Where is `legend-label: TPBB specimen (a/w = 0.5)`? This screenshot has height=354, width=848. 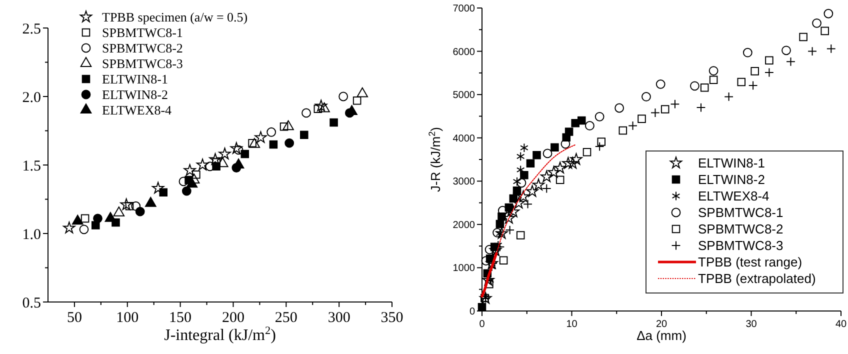
legend-label: TPBB specimen (a/w = 0.5) is located at coordinates (175, 17).